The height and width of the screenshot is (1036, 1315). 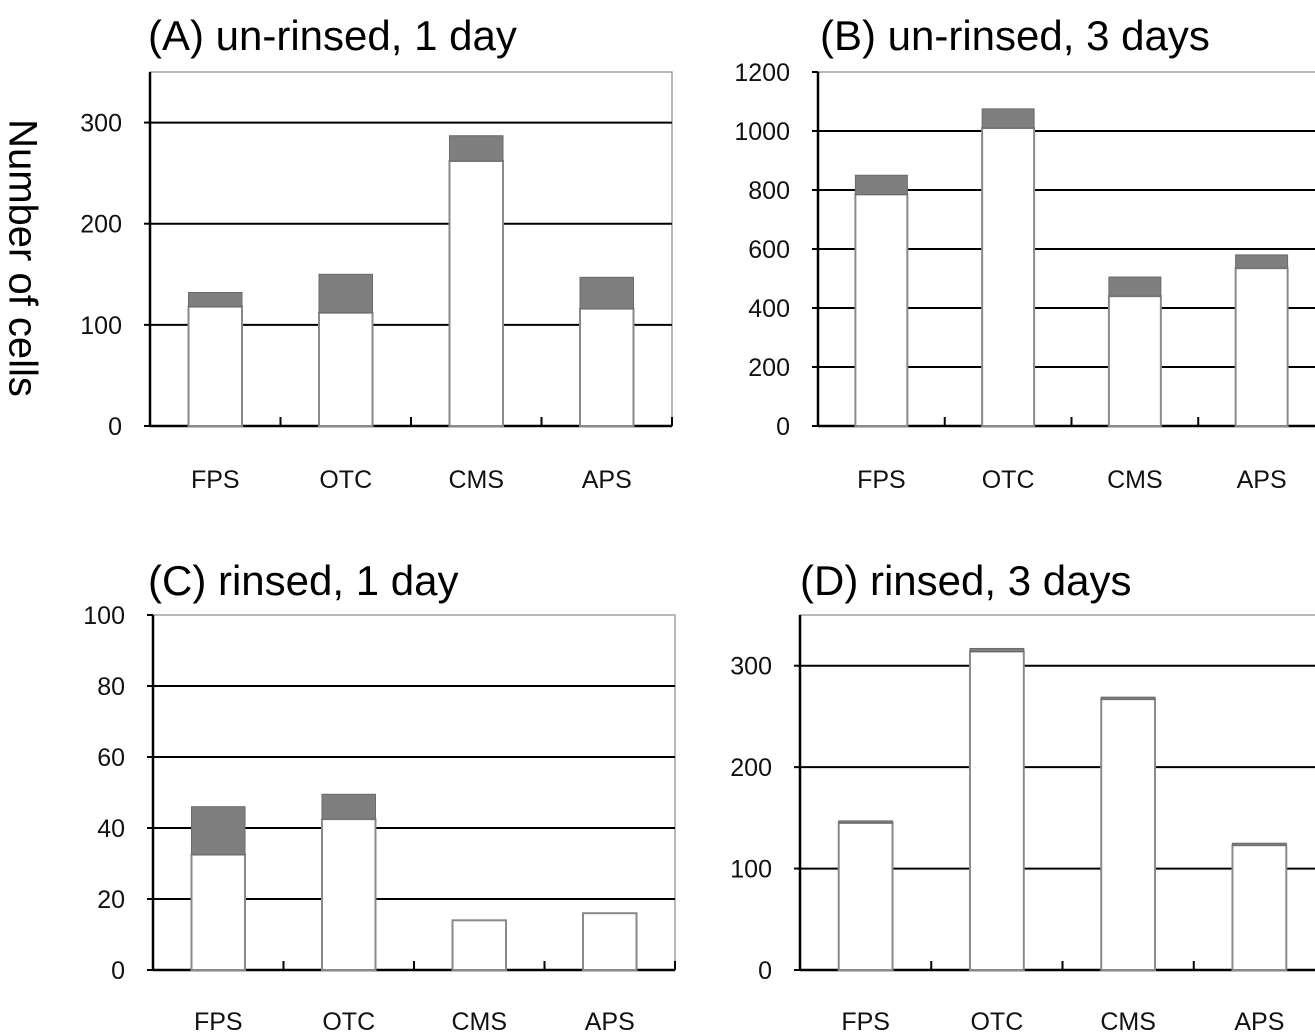 I want to click on y-tick-label: 80, so click(x=111, y=687).